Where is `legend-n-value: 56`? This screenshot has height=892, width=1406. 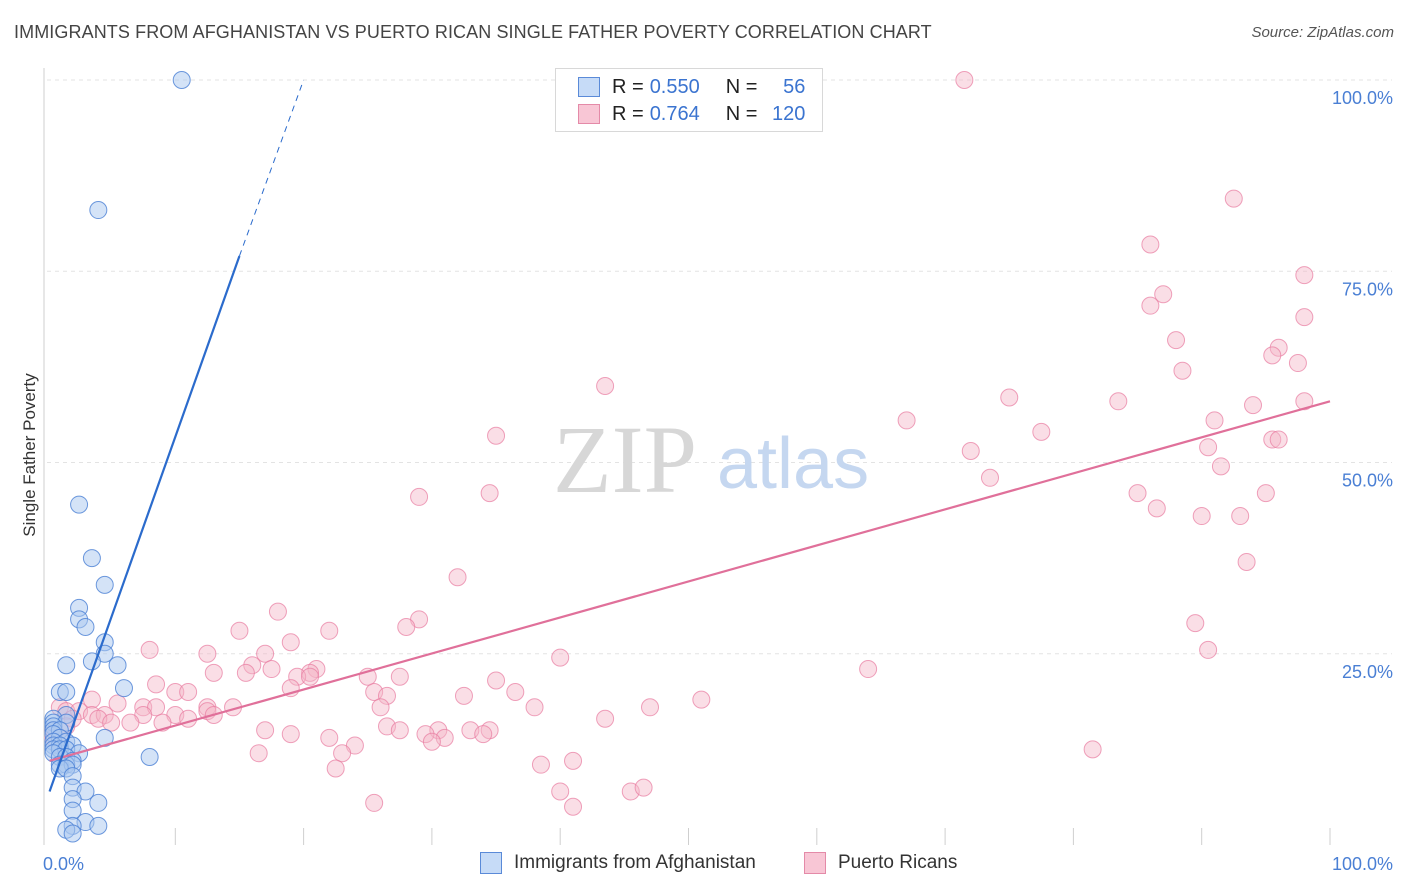 legend-n-value: 56 is located at coordinates (794, 86).